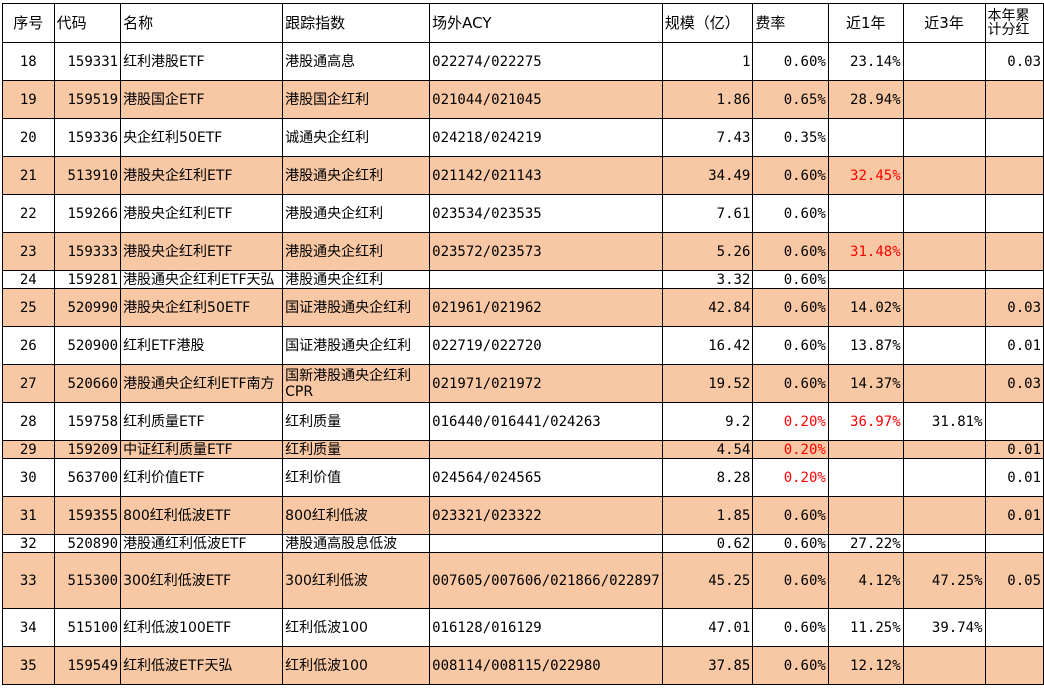 The image size is (1044, 693). I want to click on cell-index: 19, so click(28, 99).